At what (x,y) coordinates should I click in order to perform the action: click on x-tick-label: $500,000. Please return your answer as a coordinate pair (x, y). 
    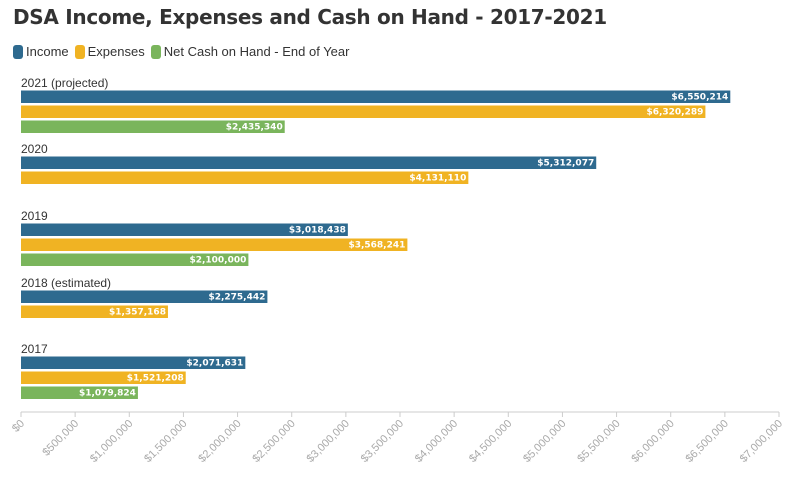
    Looking at the image, I should click on (60, 438).